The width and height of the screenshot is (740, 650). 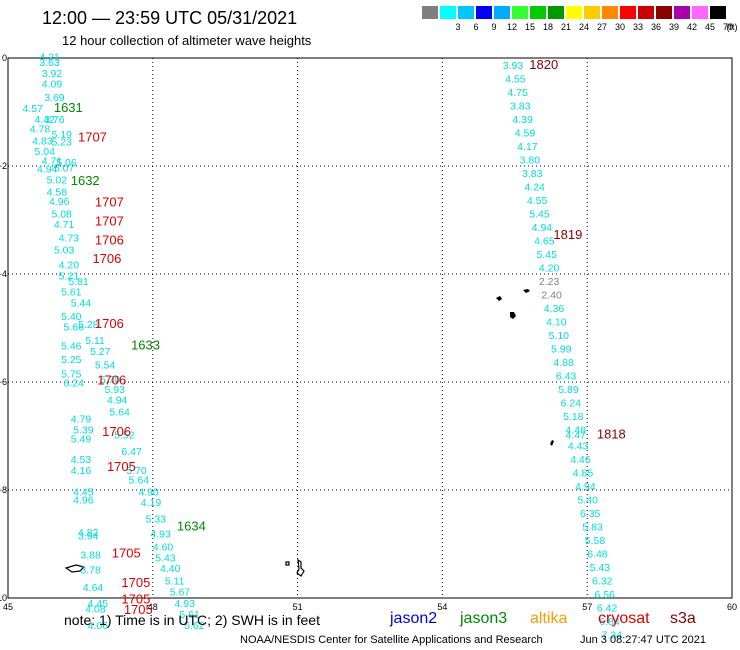 I want to click on wave-height-label: 3.78, so click(x=90, y=571).